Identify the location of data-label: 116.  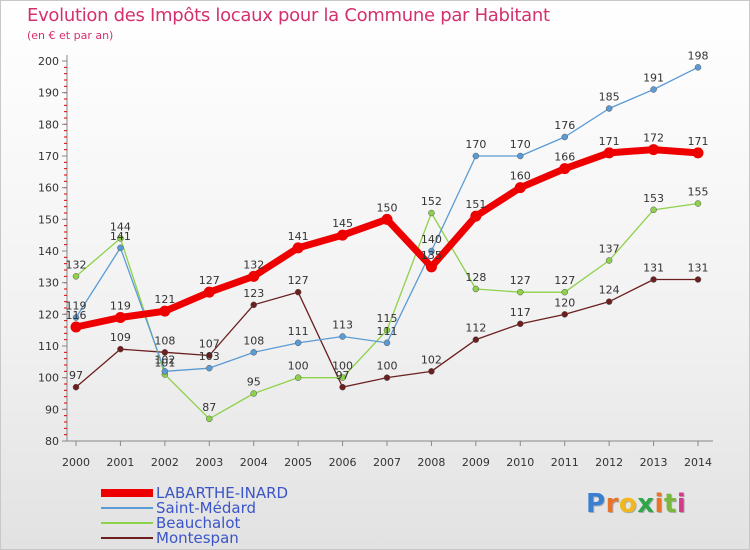
(76, 315).